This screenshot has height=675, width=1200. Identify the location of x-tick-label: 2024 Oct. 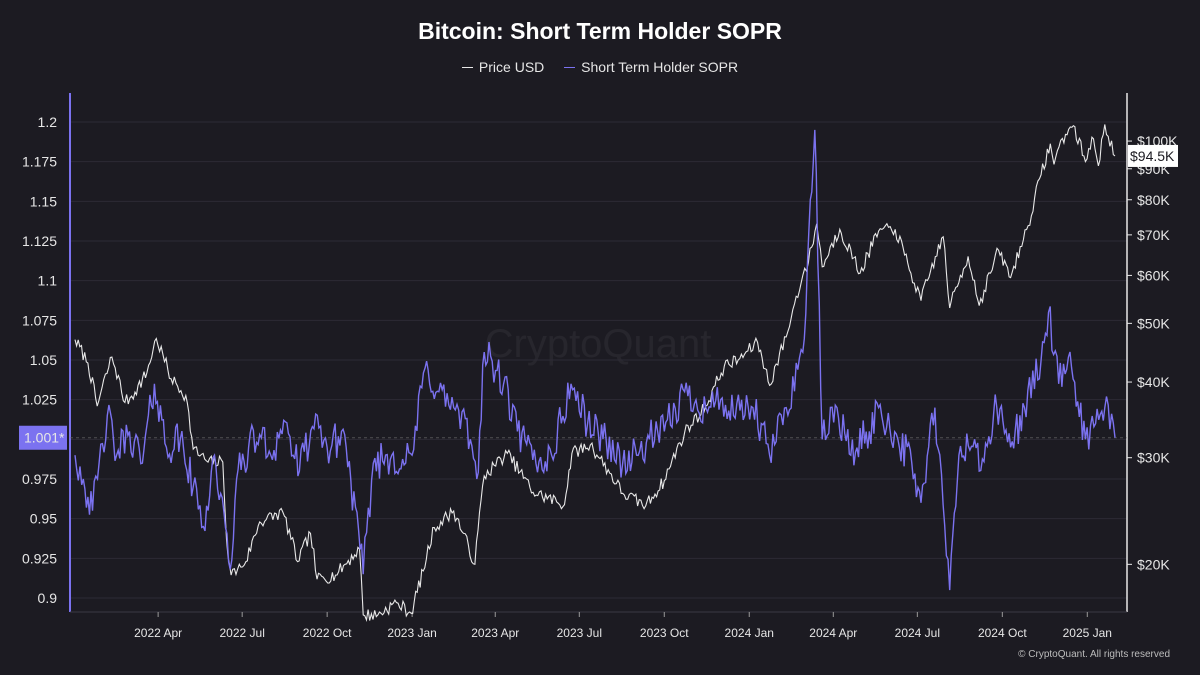
(1002, 633).